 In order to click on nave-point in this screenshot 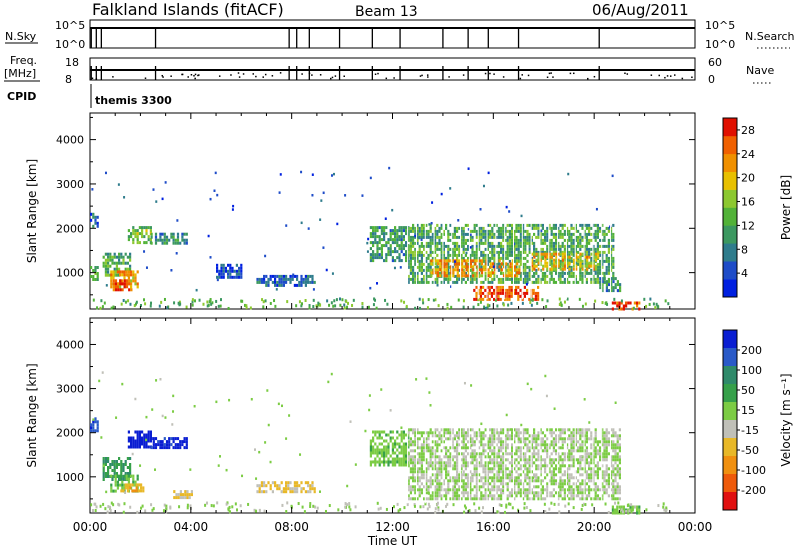, I will do `click(420, 76)`.